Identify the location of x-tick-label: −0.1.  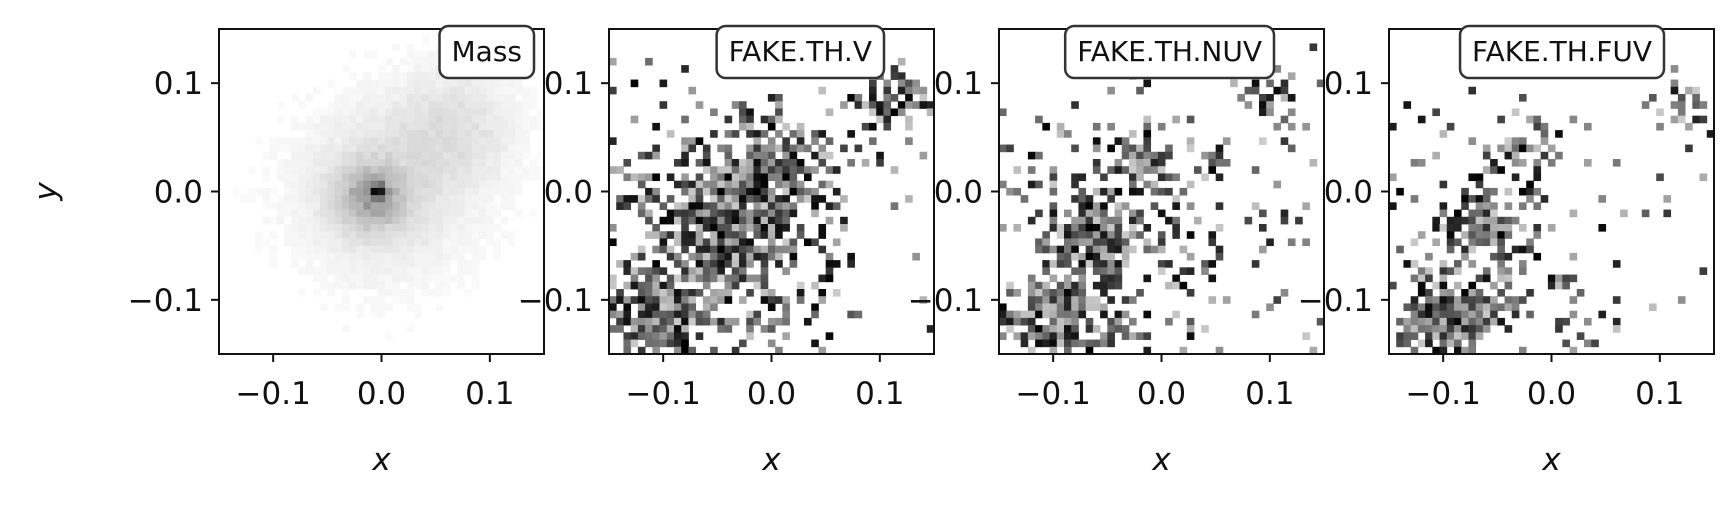
(1053, 394).